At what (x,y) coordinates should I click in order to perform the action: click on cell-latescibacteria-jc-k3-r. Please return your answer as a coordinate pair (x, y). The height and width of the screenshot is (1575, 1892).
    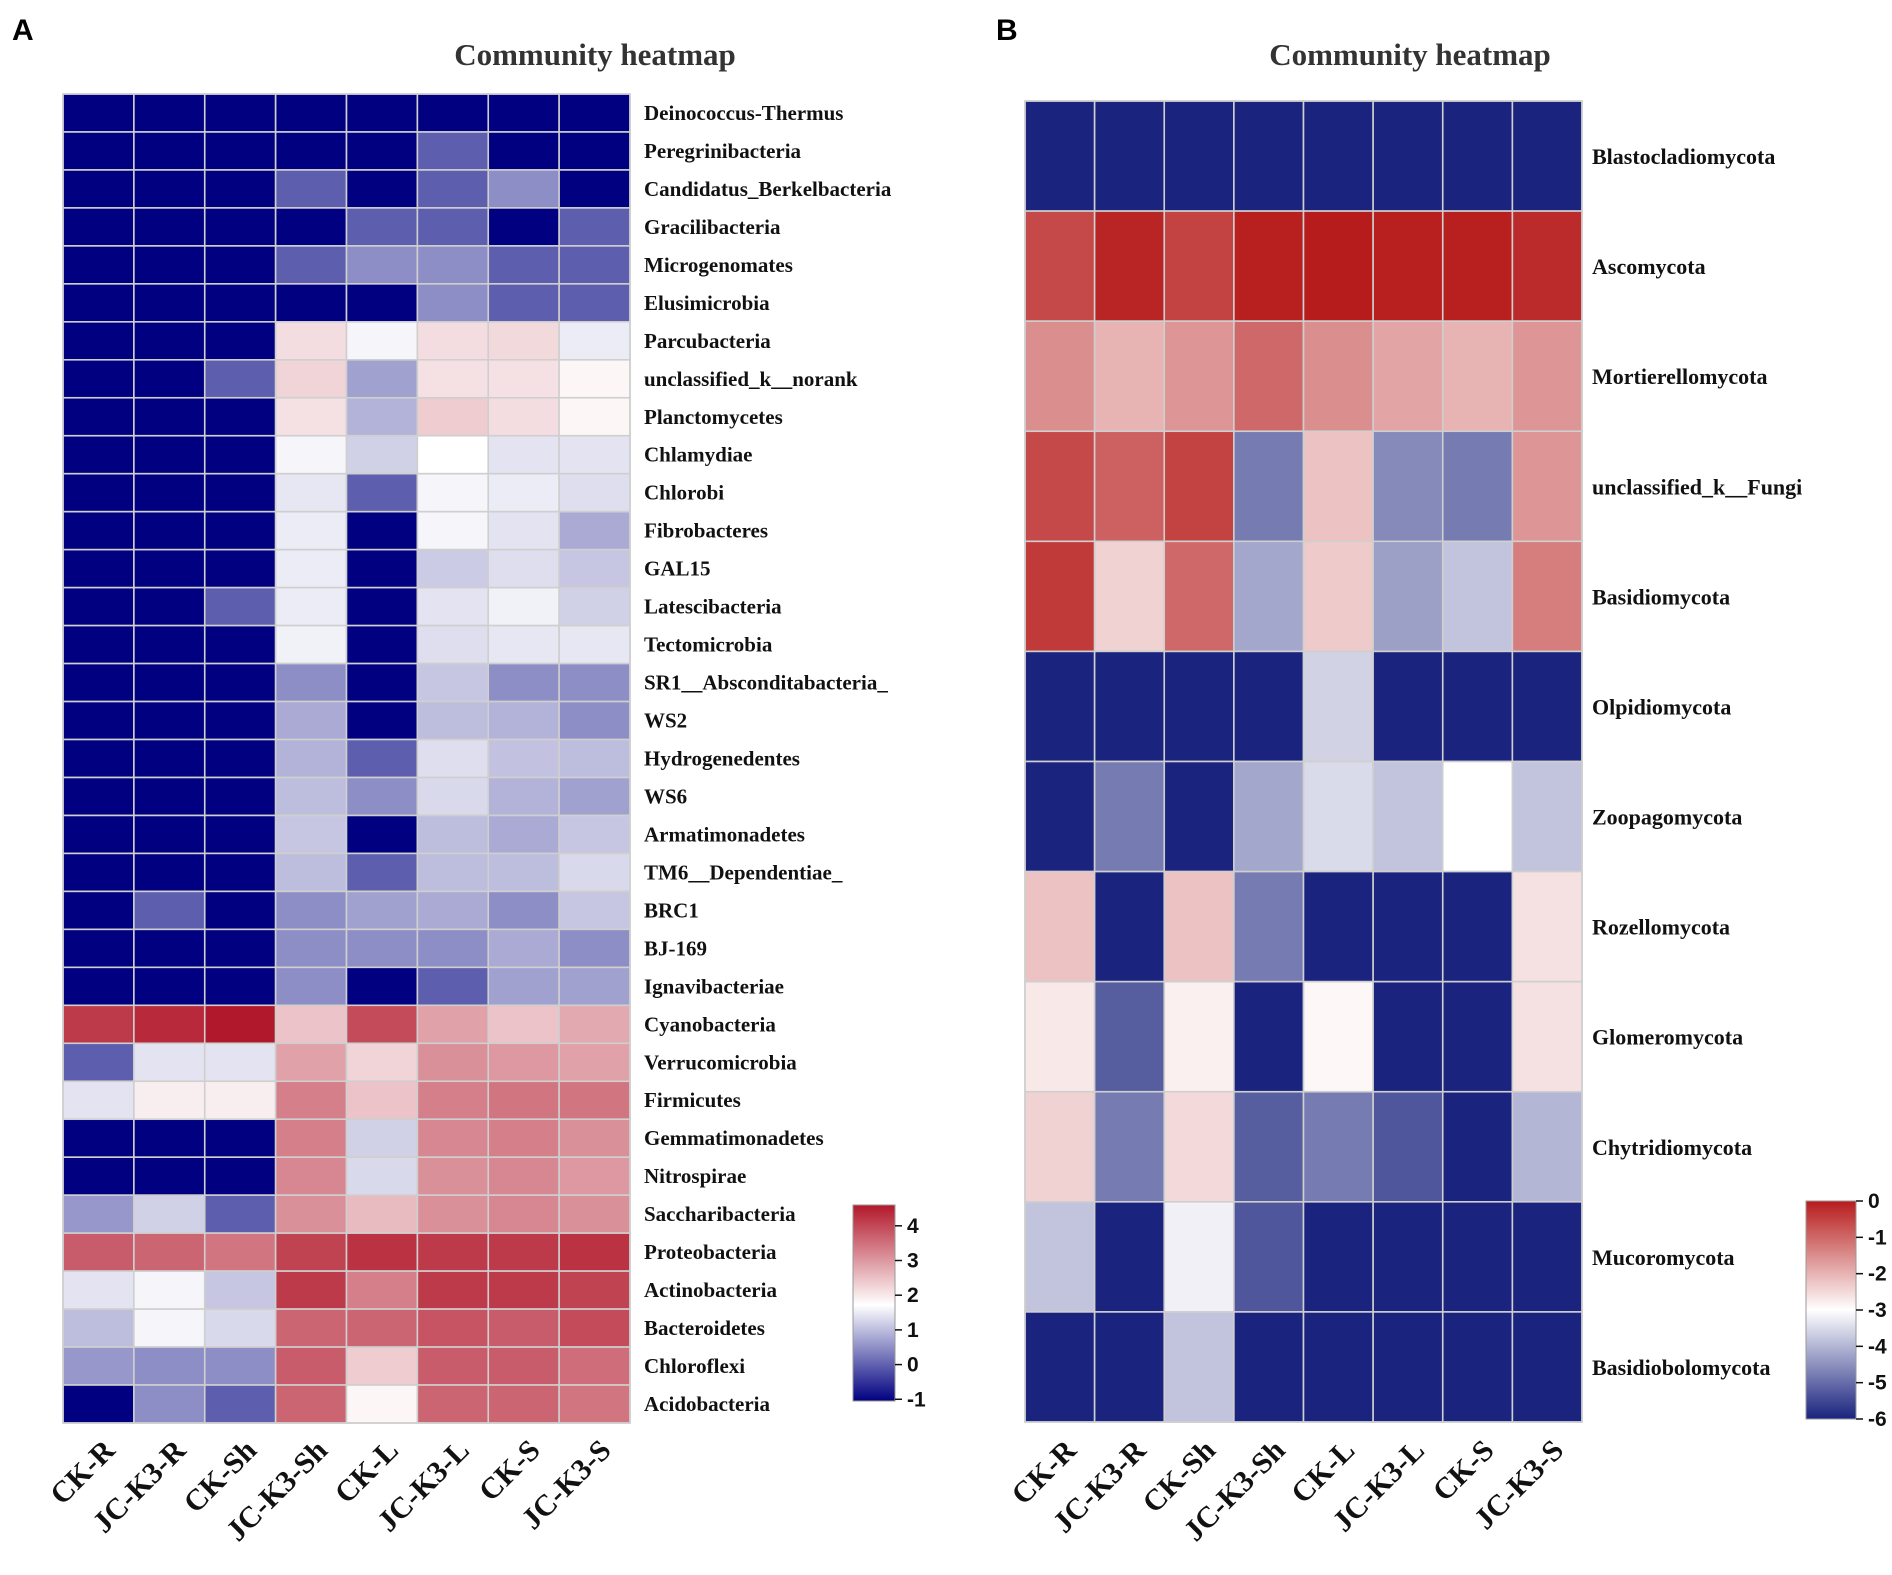
    Looking at the image, I should click on (169, 606).